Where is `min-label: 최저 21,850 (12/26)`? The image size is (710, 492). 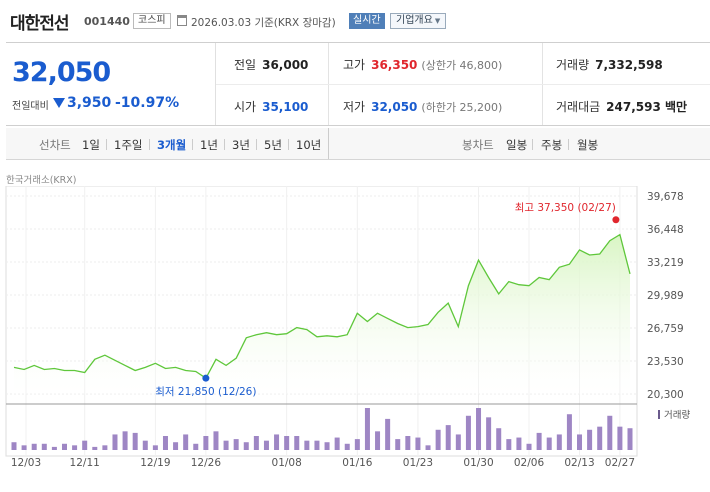 min-label: 최저 21,850 (12/26) is located at coordinates (205, 392).